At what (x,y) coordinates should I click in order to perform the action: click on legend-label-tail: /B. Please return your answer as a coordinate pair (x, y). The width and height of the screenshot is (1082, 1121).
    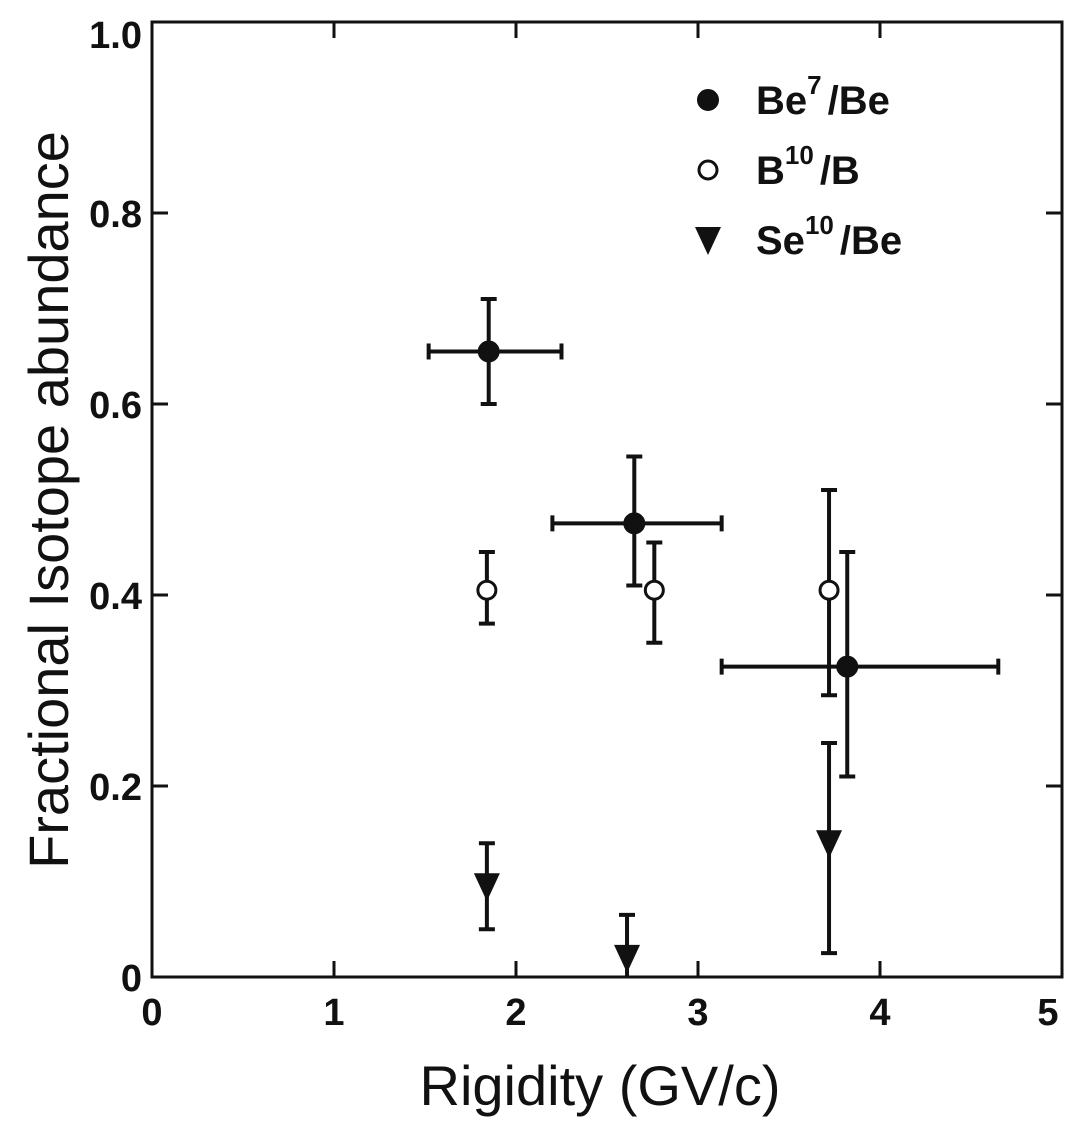
    Looking at the image, I should click on (840, 171).